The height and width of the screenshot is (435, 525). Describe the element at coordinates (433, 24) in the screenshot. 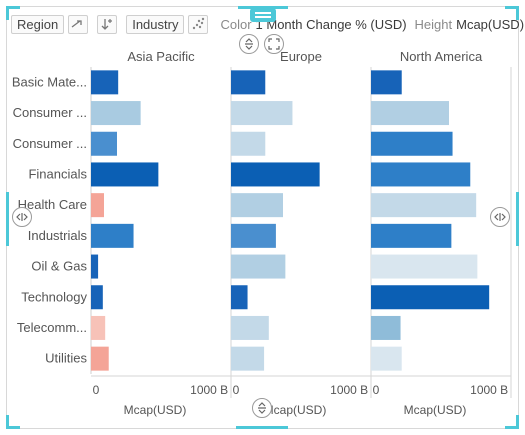

I see `height-label: Height` at that location.